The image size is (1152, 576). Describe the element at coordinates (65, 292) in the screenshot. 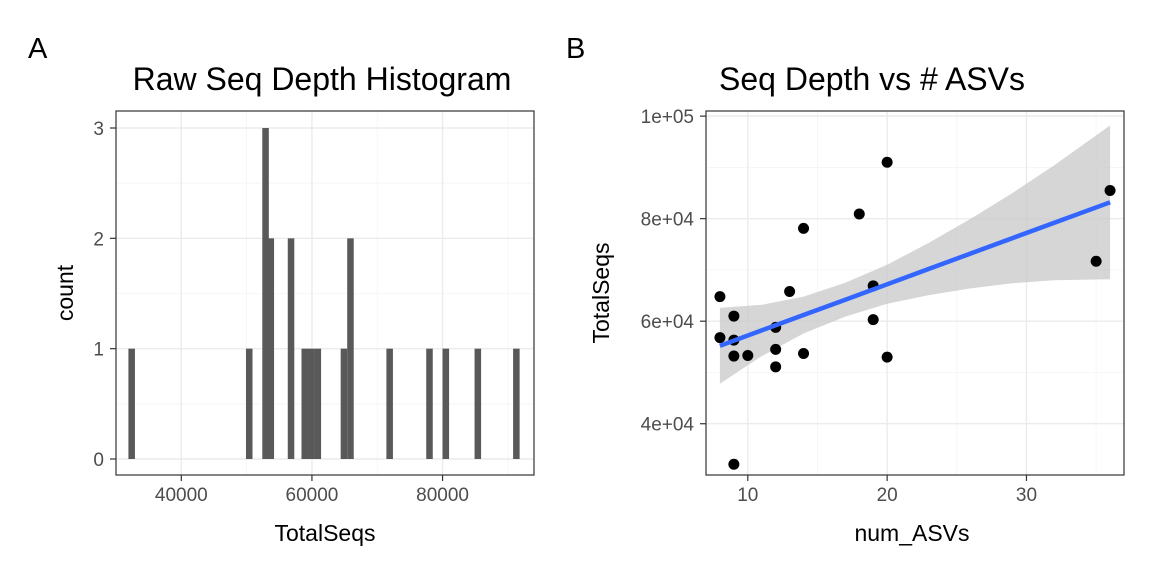

I see `histogram-y-axis-title: count` at that location.